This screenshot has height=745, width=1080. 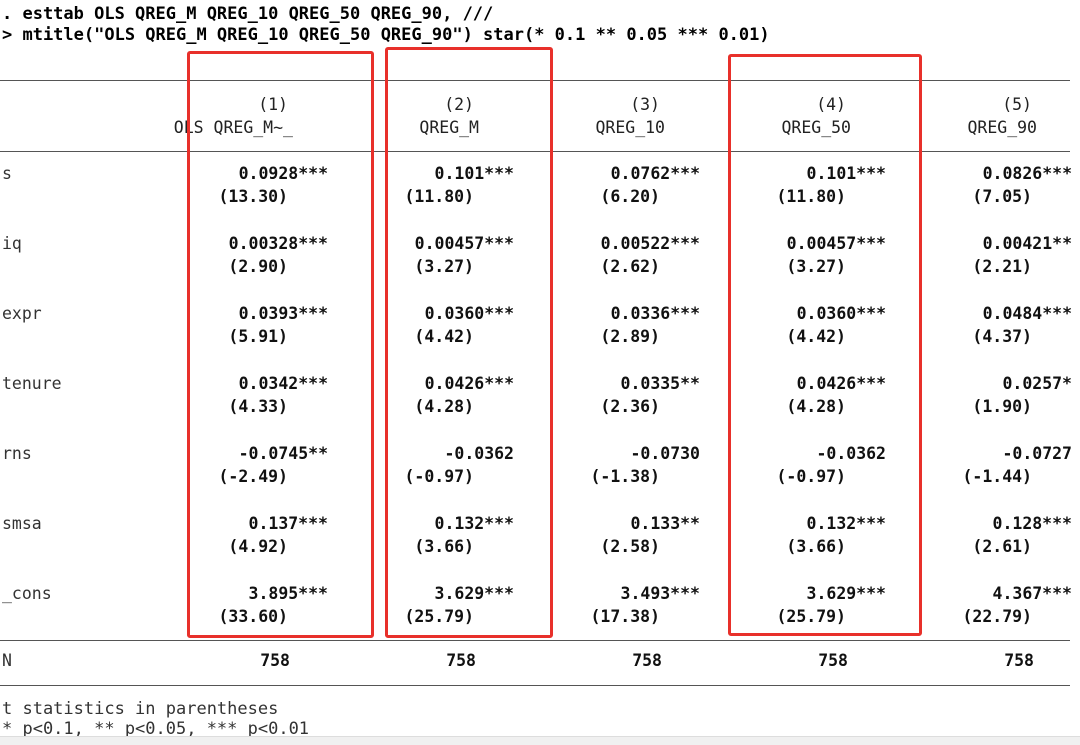 I want to click on coefficient-cell: 0.0484***, so click(x=1027, y=313).